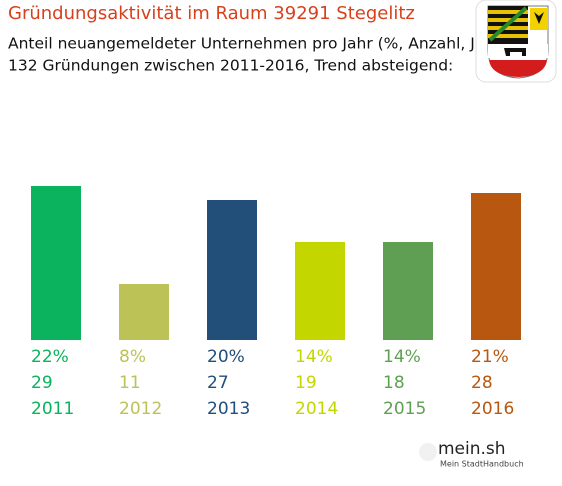 This screenshot has height=486, width=562. Describe the element at coordinates (132, 357) in the screenshot. I see `value-label: 8%` at that location.